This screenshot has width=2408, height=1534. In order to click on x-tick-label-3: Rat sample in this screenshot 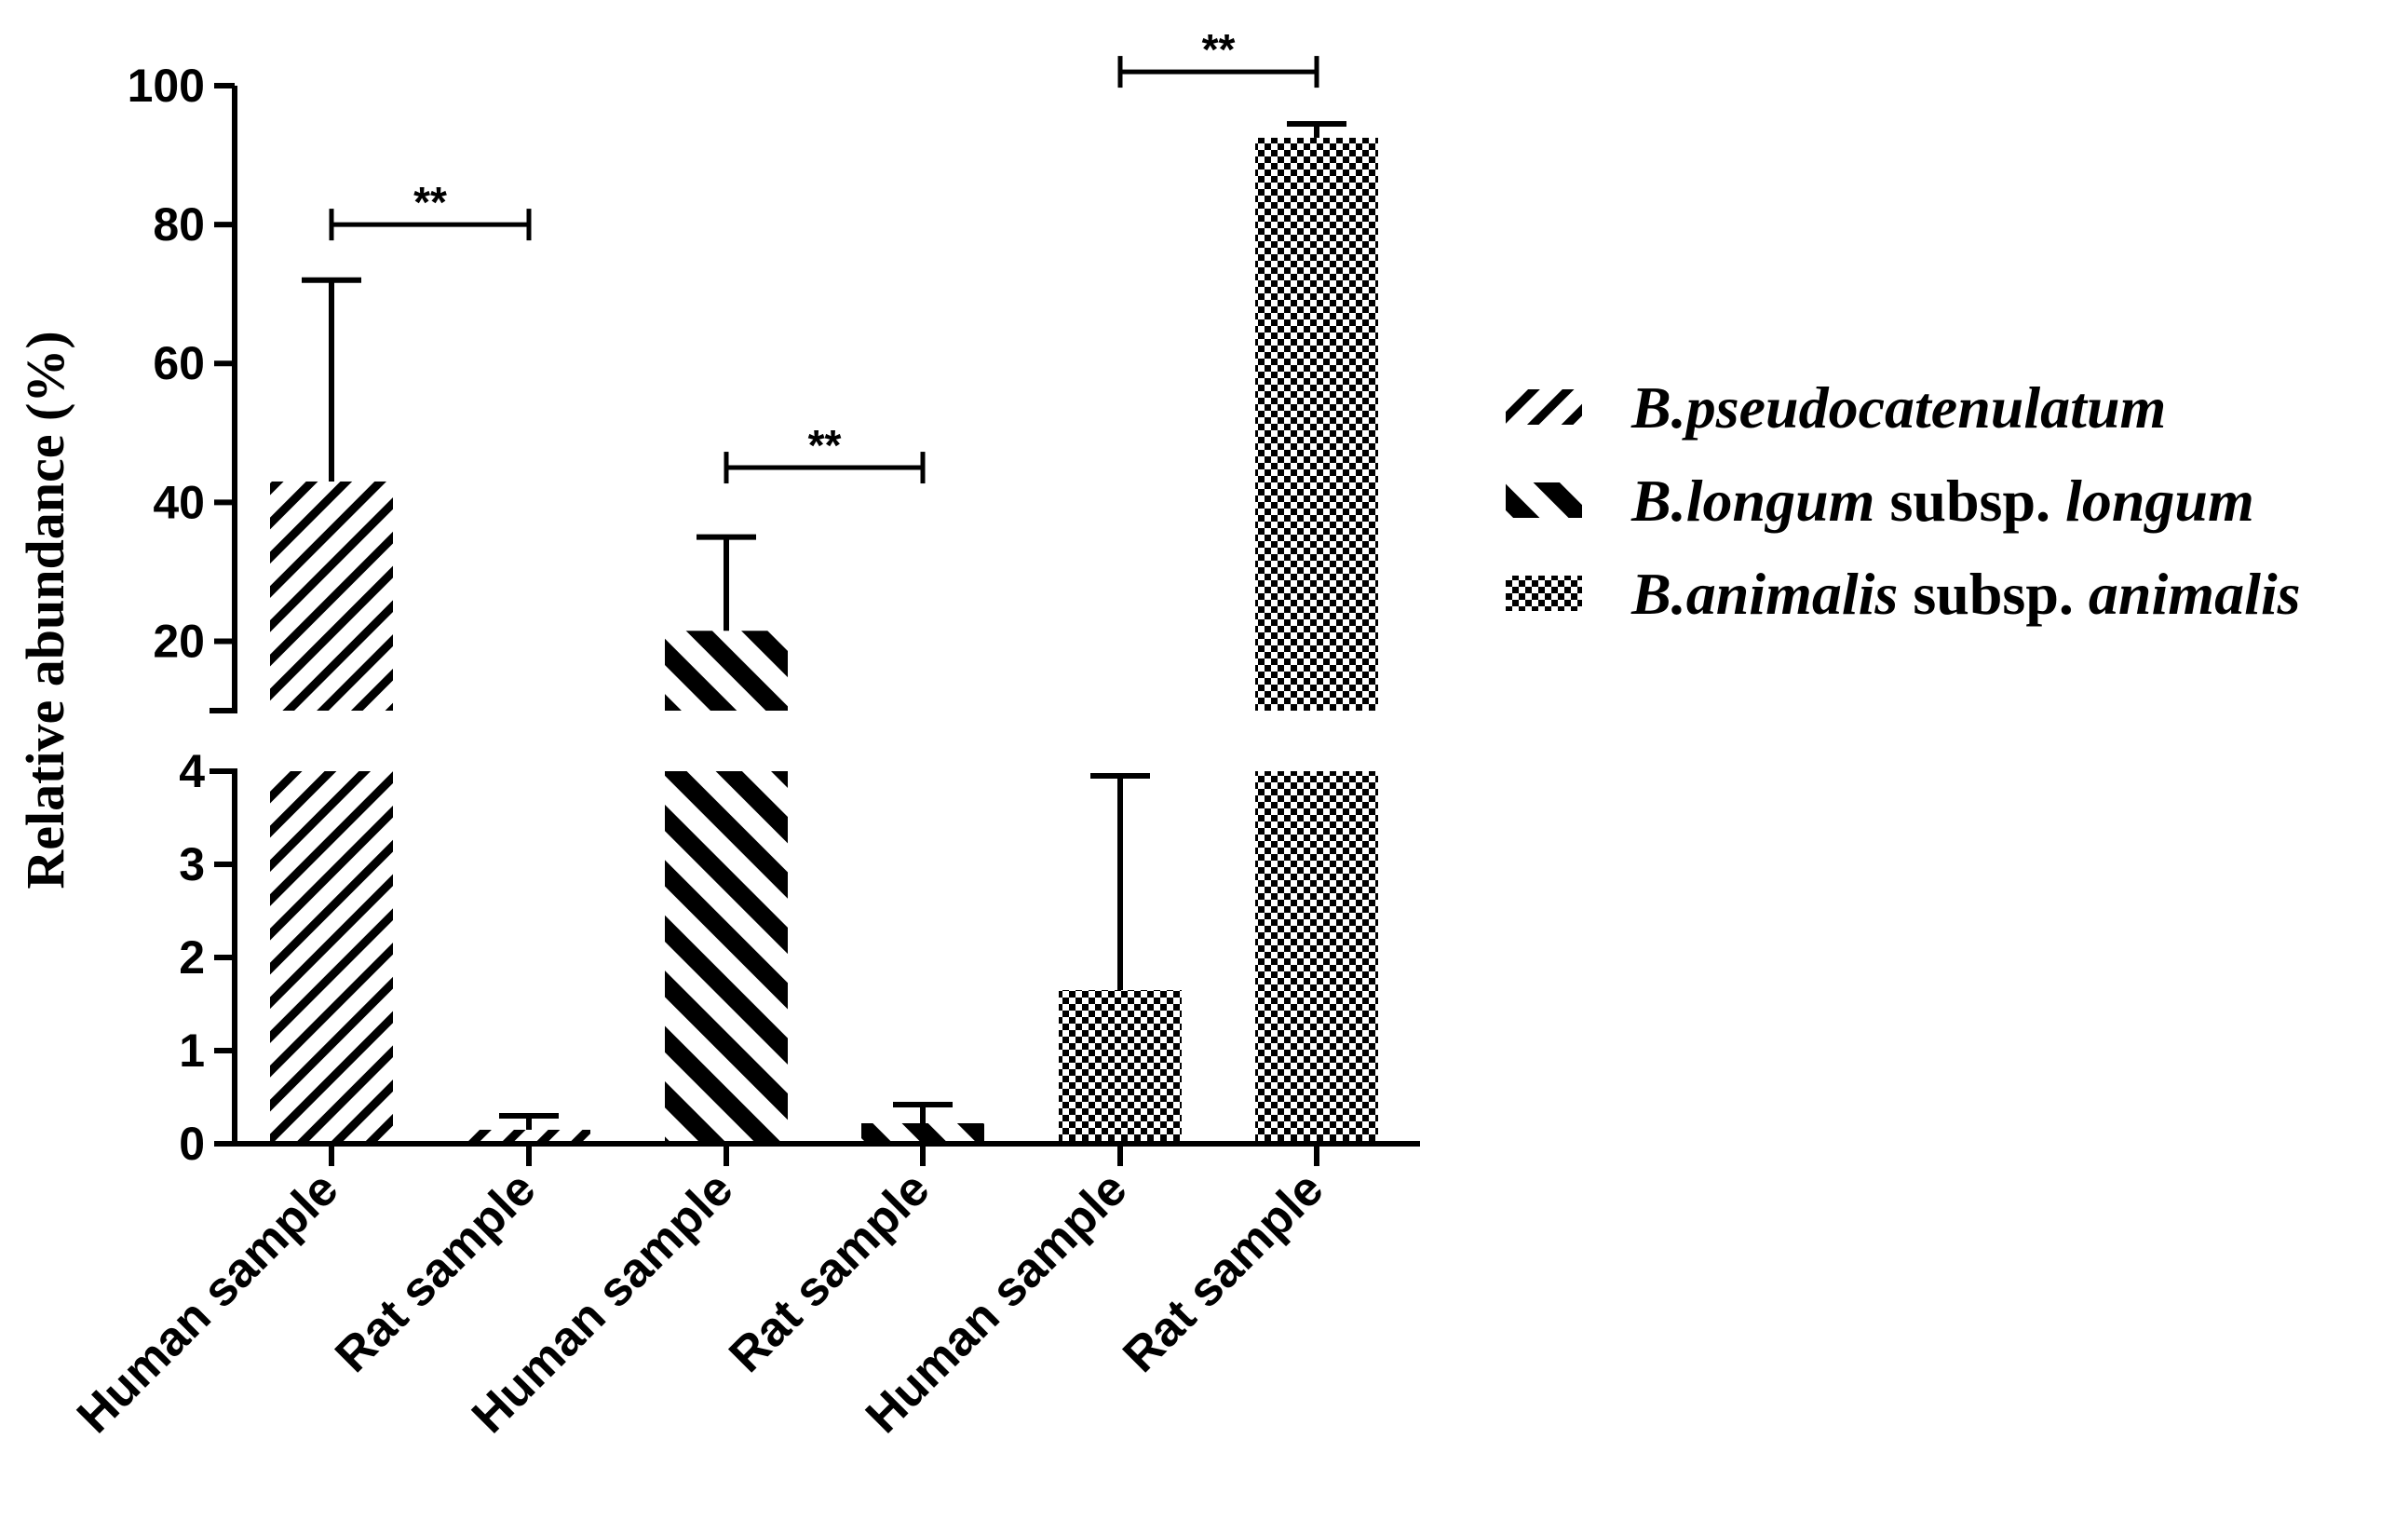, I will do `click(829, 1271)`.